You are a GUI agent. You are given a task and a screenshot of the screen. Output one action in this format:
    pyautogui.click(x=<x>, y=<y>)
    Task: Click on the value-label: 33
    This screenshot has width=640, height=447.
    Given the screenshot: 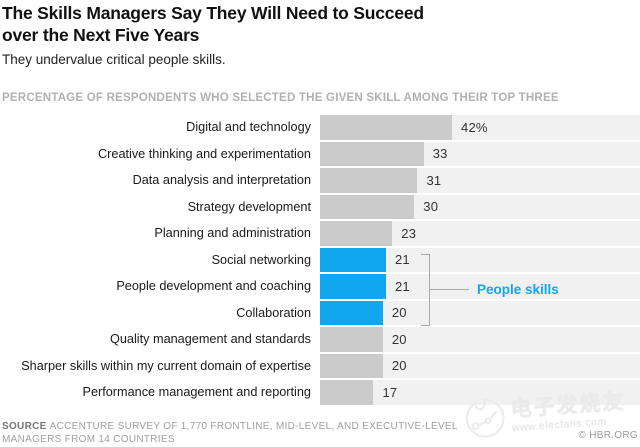 What is the action you would take?
    pyautogui.click(x=440, y=154)
    